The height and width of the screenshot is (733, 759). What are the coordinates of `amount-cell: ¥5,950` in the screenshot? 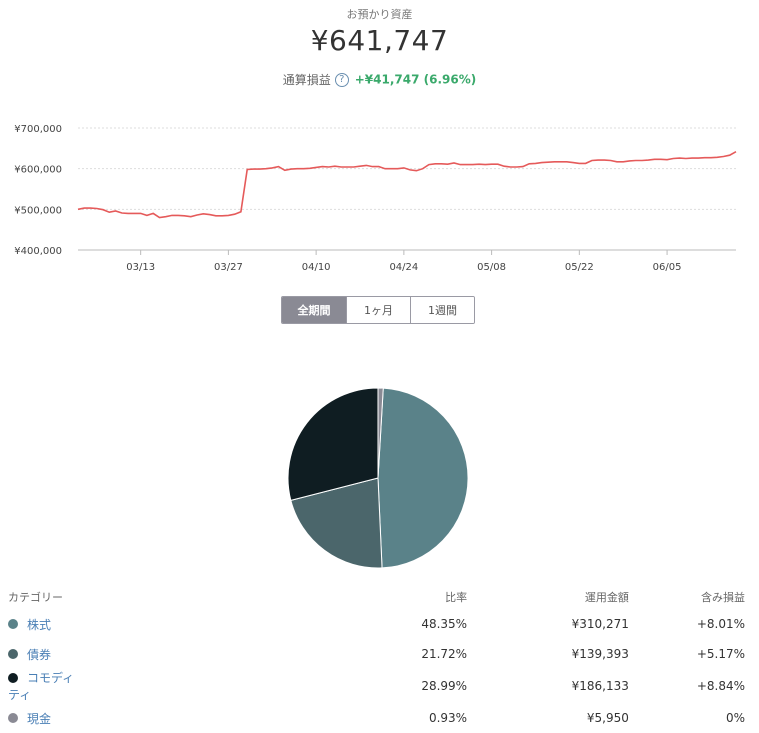 It's located at (607, 718).